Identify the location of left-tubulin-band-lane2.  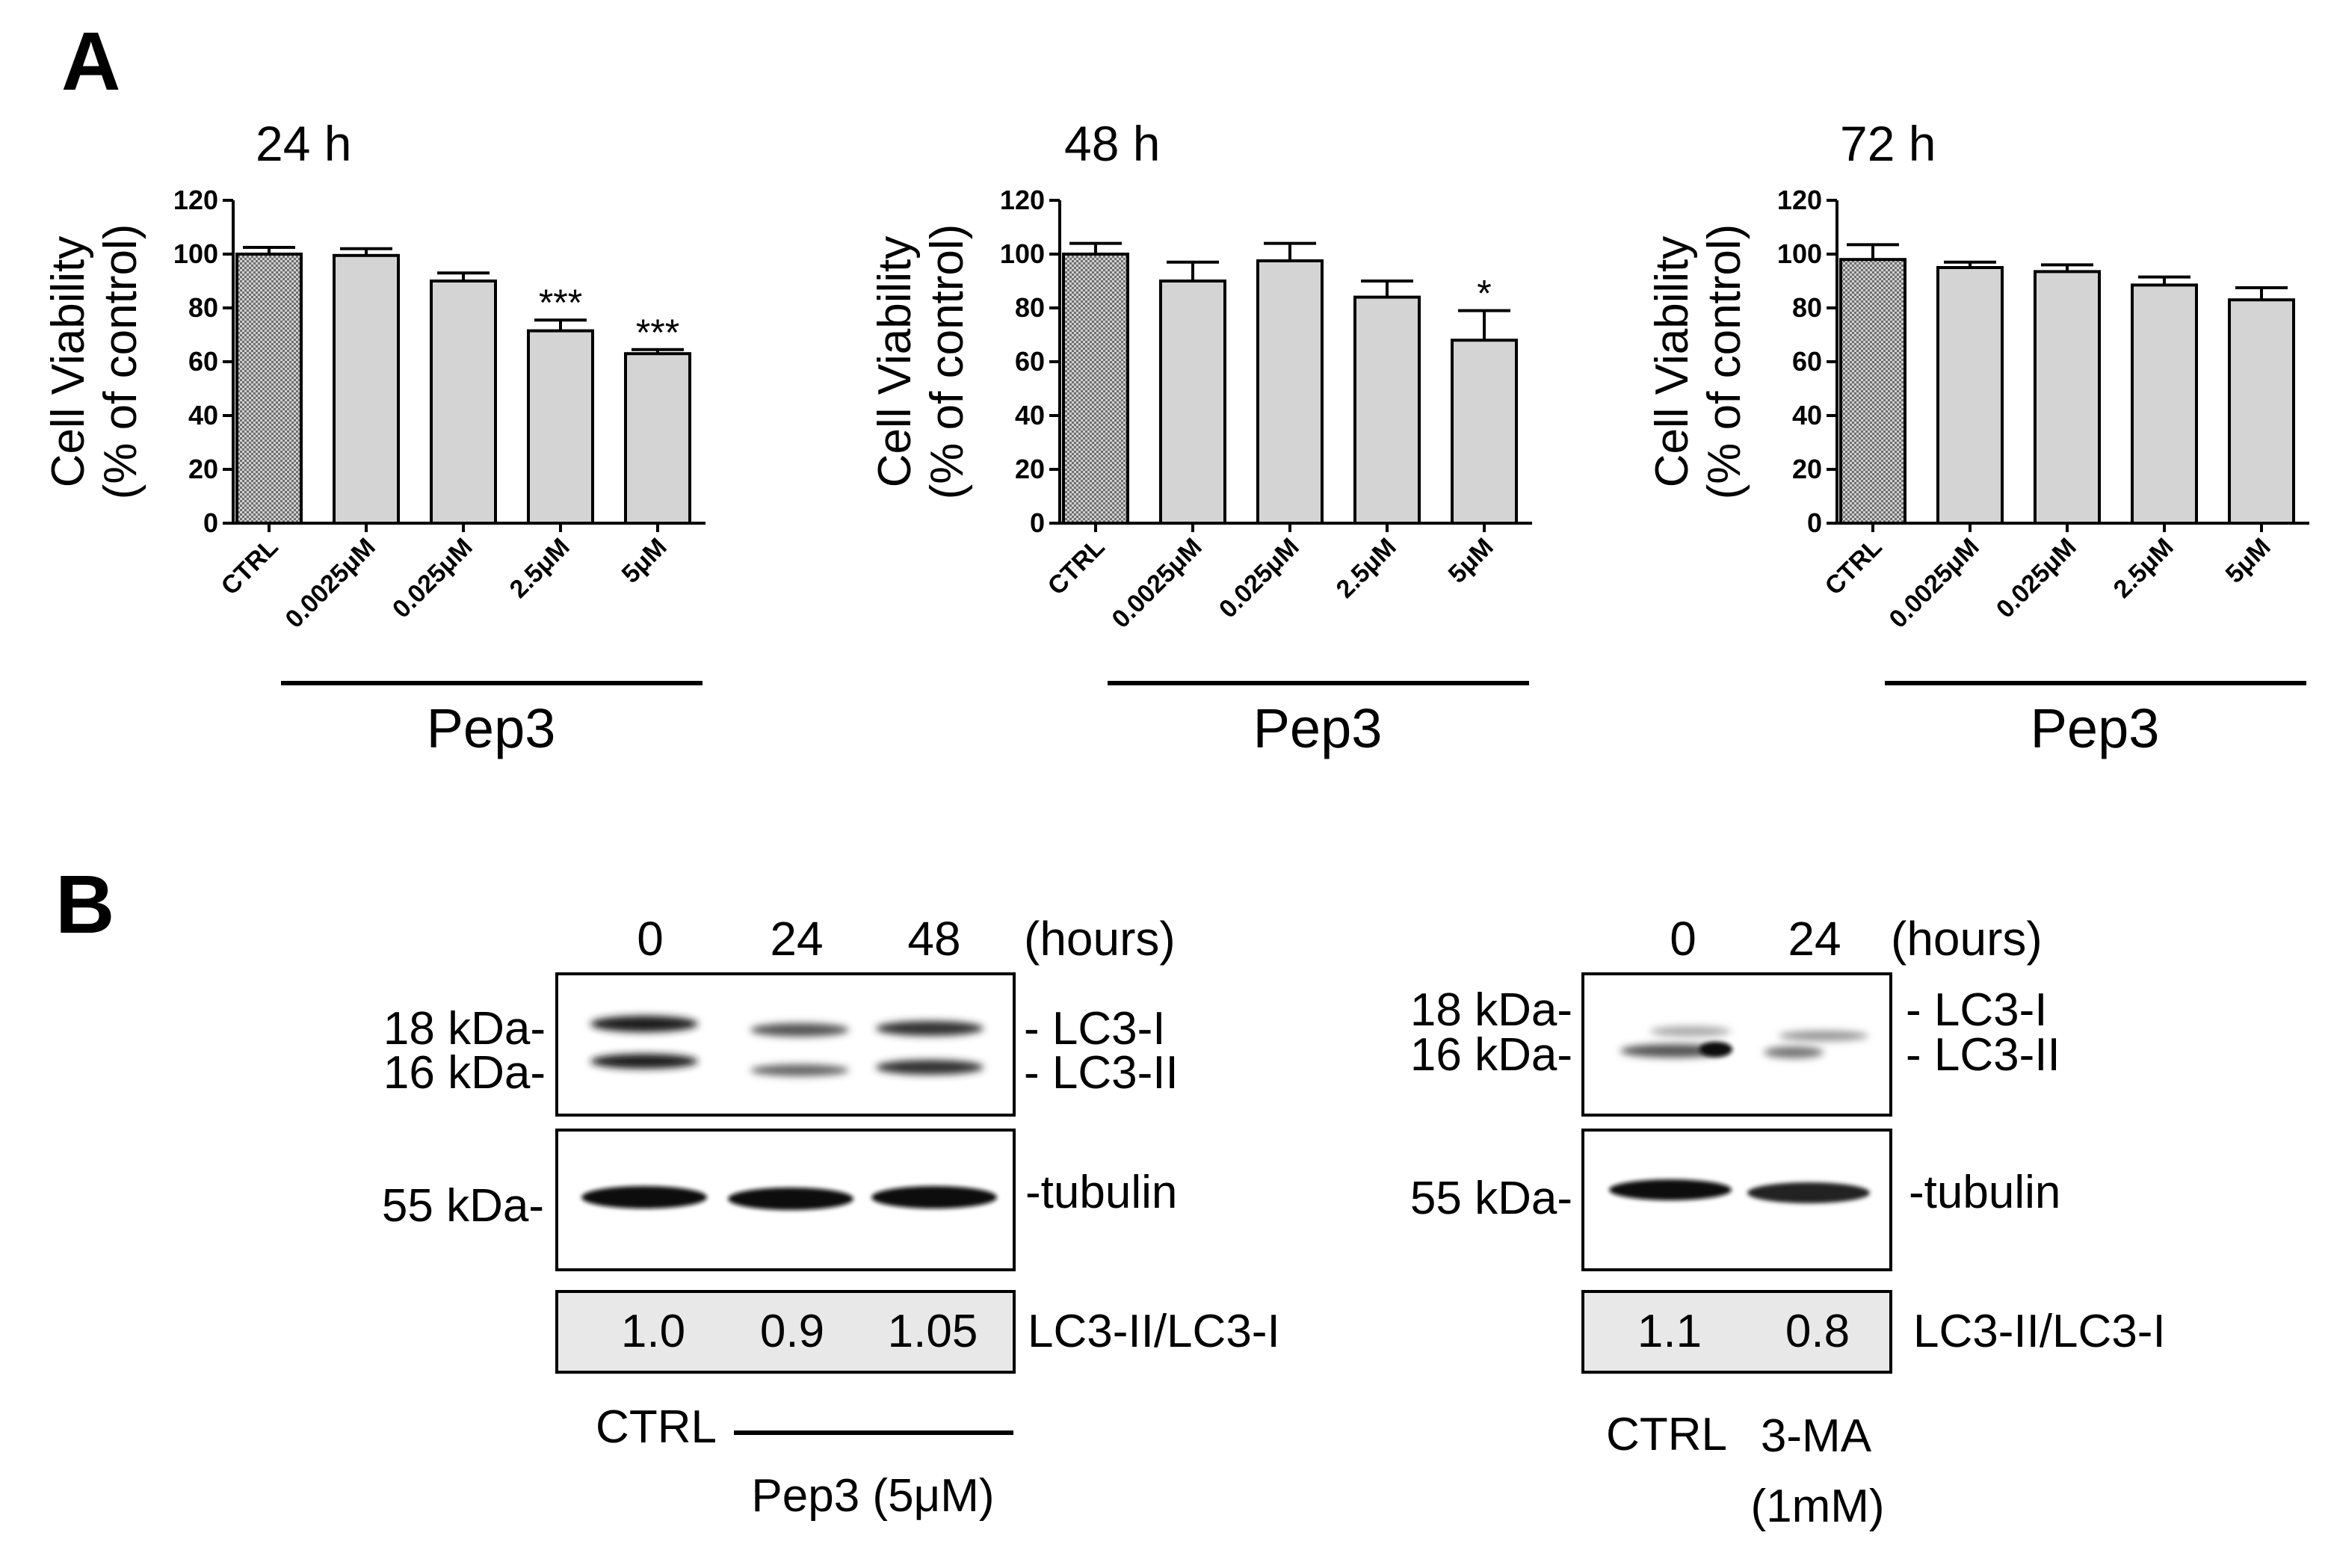
(790, 1199).